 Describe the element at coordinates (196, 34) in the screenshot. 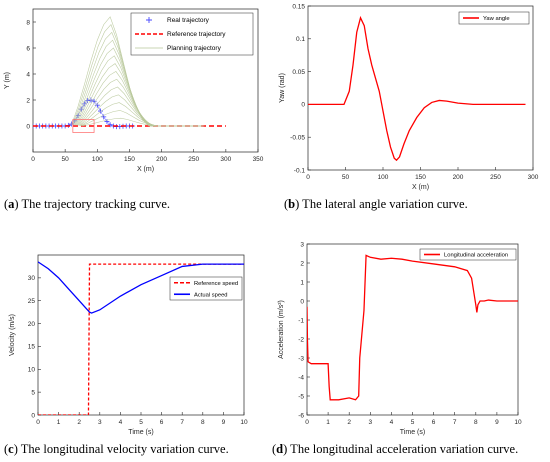

I see `legend-label: Reference trajectory` at that location.